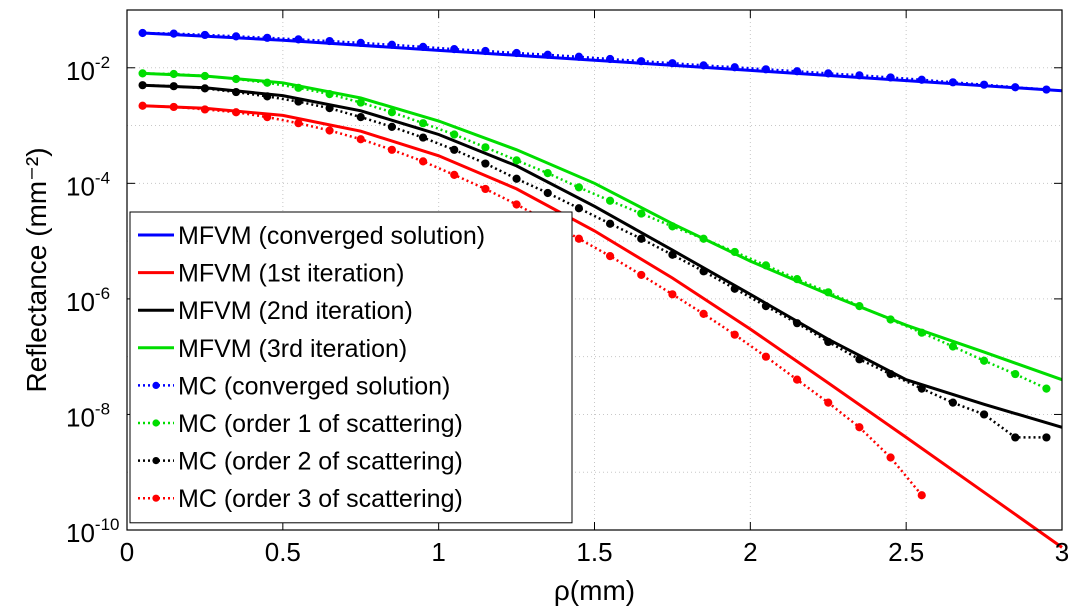 Image resolution: width=1079 pixels, height=610 pixels. What do you see at coordinates (320, 424) in the screenshot?
I see `legend-label: MC (order 1 of scattering)` at bounding box center [320, 424].